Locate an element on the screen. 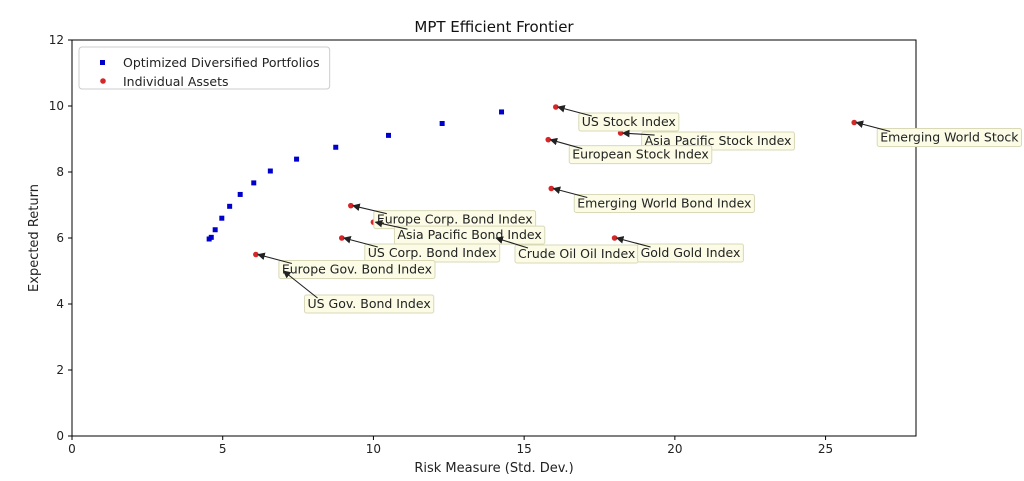 The image size is (1024, 481). x-tick-label: 10 is located at coordinates (373, 449).